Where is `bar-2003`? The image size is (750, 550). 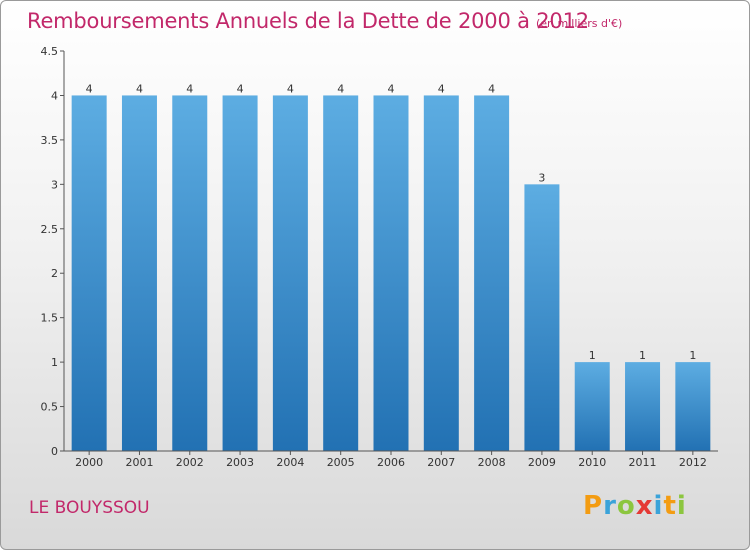
bar-2003 is located at coordinates (240, 273).